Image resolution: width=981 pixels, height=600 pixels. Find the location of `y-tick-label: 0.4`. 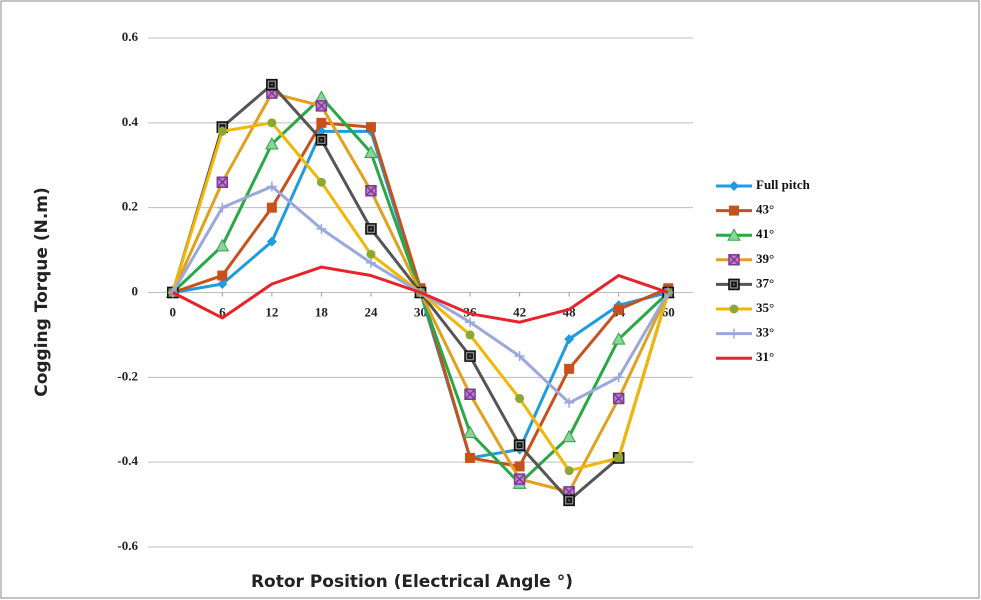

y-tick-label: 0.4 is located at coordinates (130, 121).